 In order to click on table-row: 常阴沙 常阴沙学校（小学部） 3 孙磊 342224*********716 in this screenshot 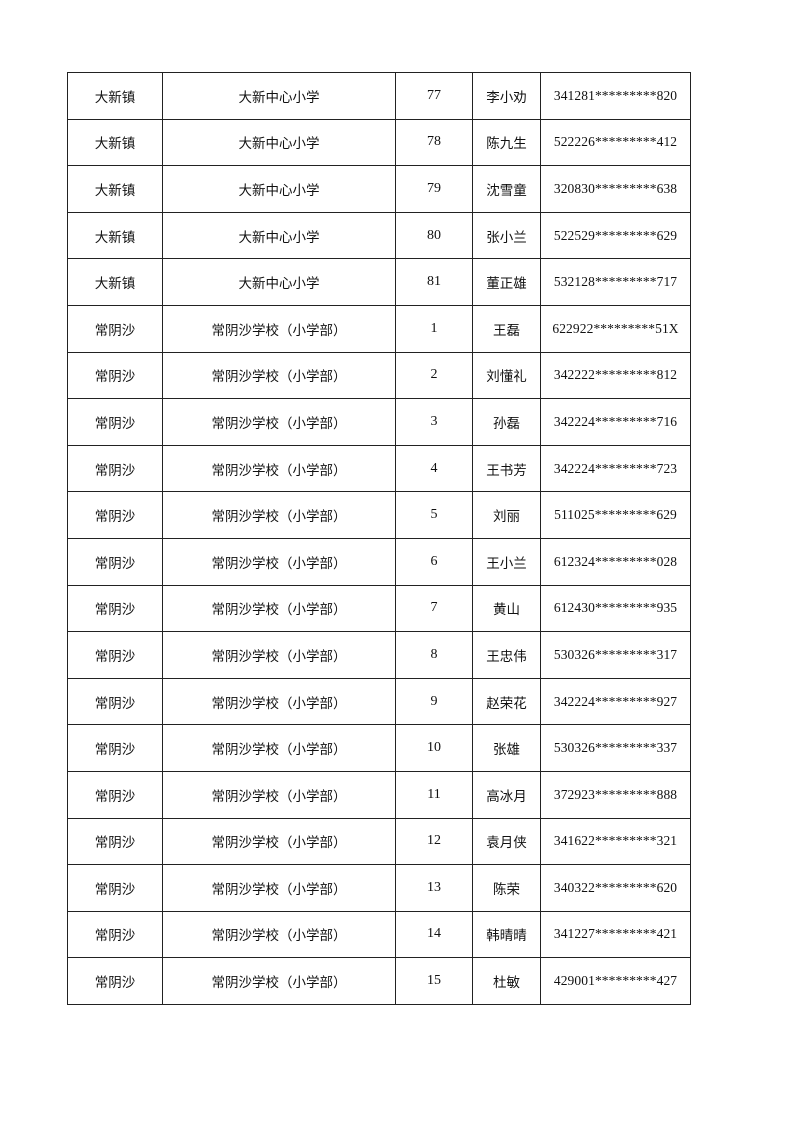, I will do `click(379, 422)`.